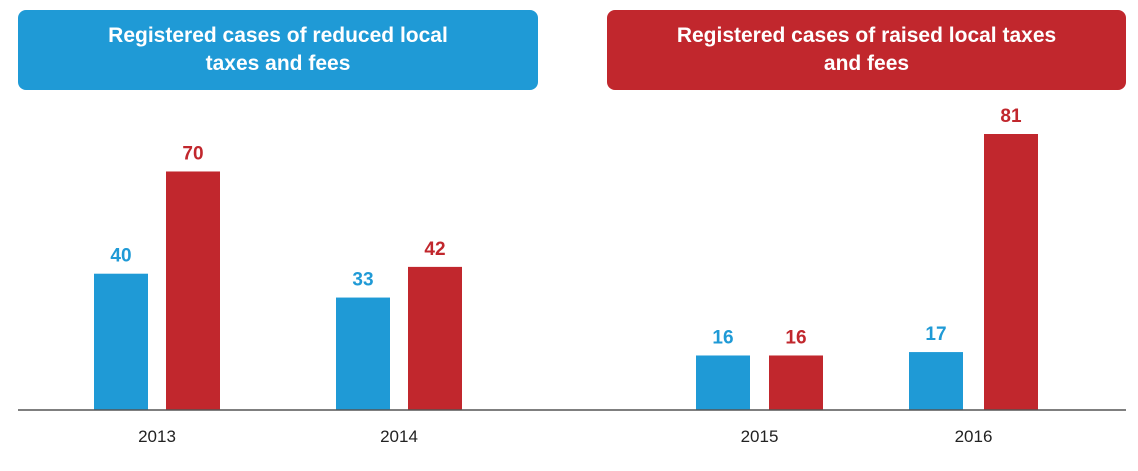 The width and height of the screenshot is (1138, 471). I want to click on bar-2015-reduced, so click(723, 382).